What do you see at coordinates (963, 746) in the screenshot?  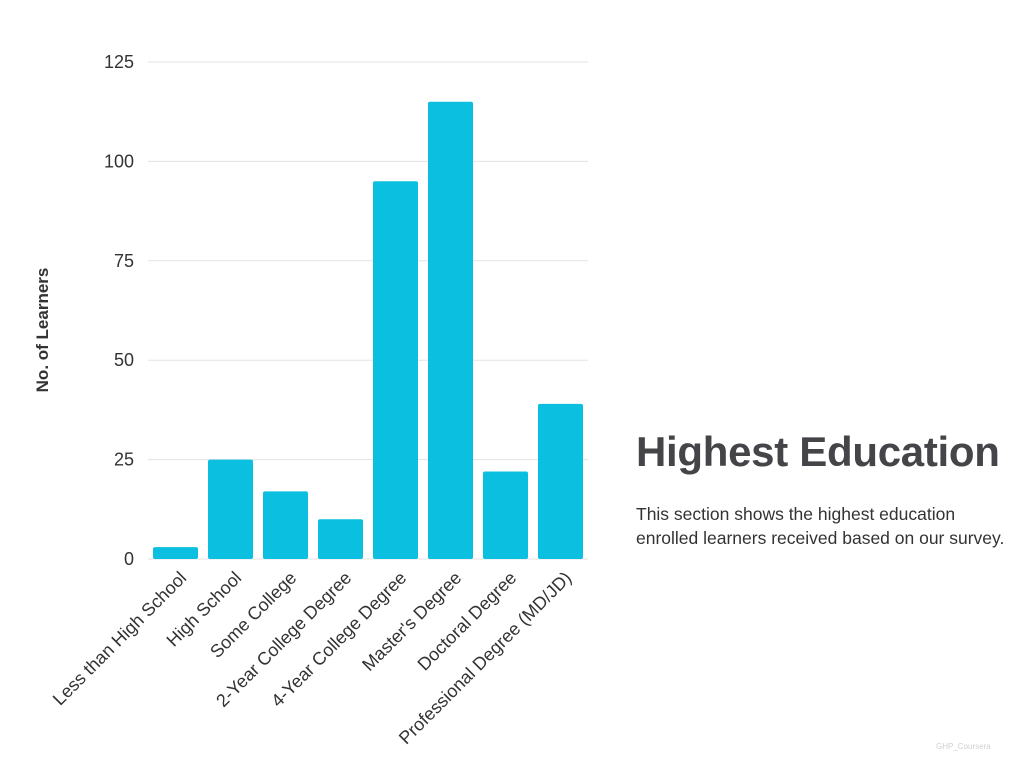 I see `watermark-text: GHP_Coursera` at bounding box center [963, 746].